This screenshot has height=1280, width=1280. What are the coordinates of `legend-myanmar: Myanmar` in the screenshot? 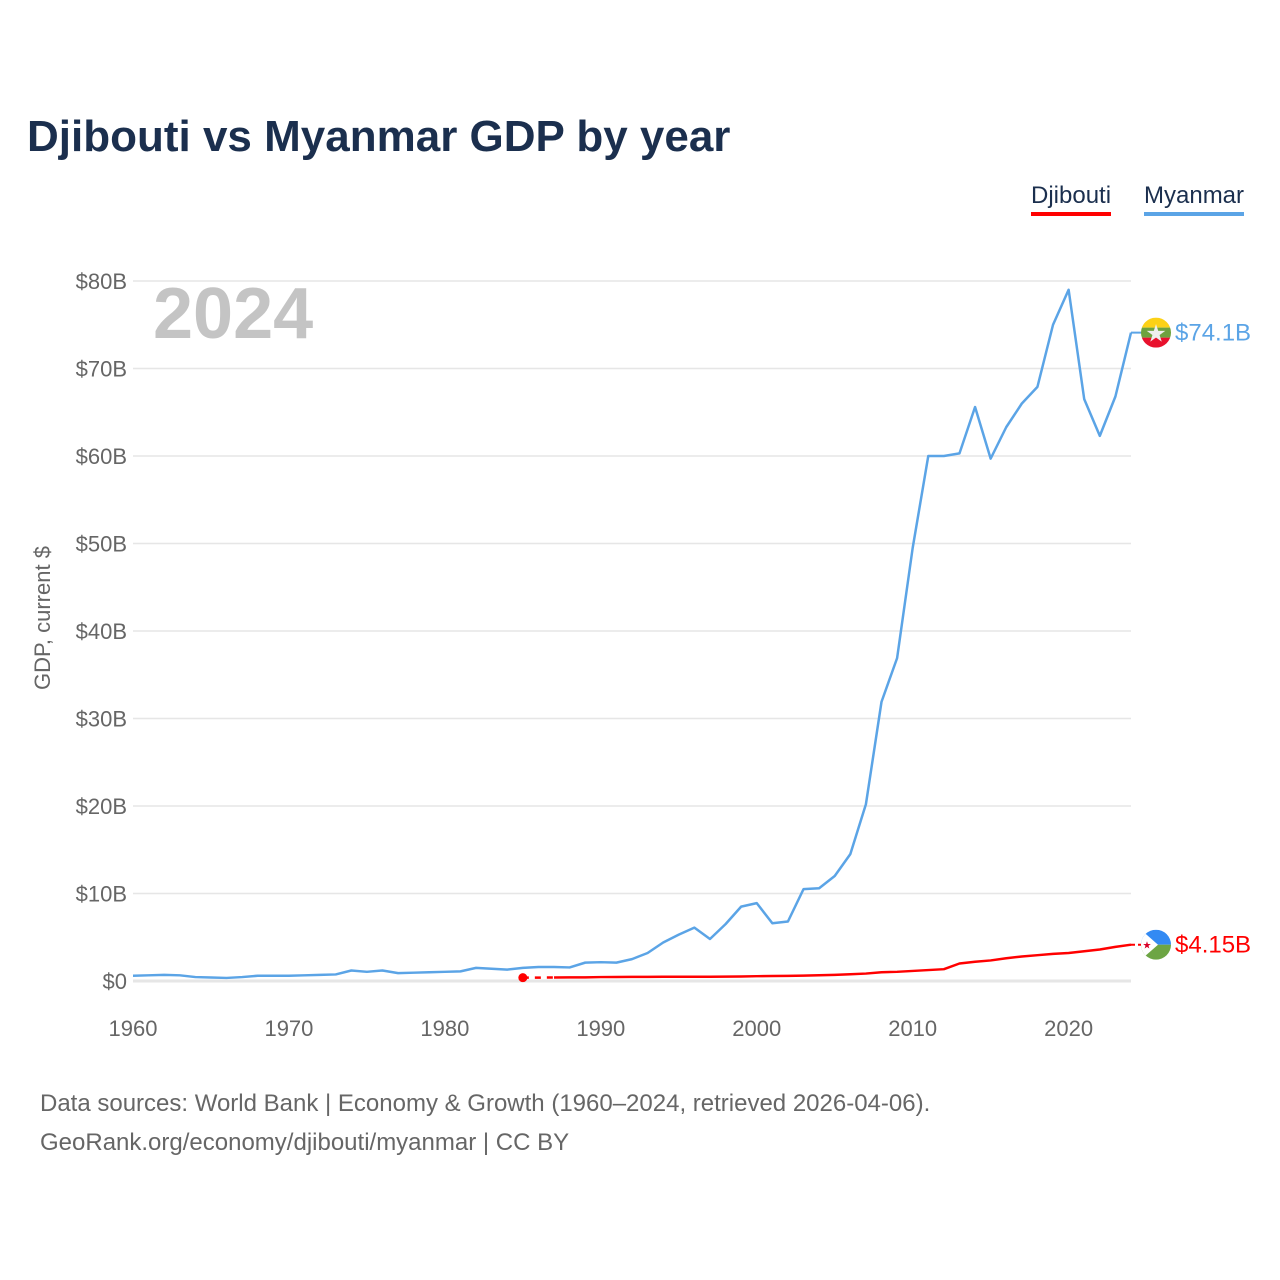 It's located at (1194, 199).